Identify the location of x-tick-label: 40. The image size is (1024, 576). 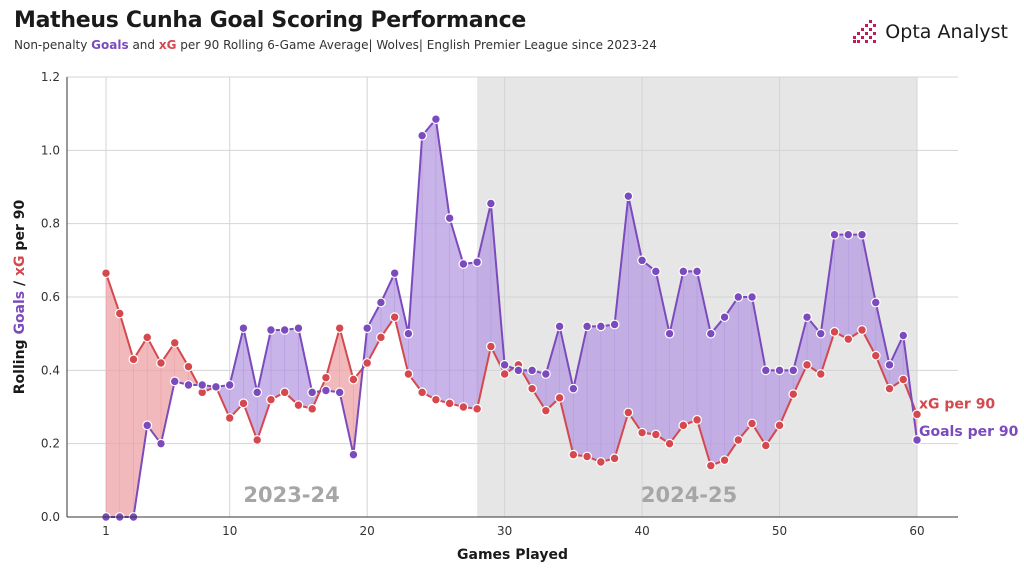
(641, 531).